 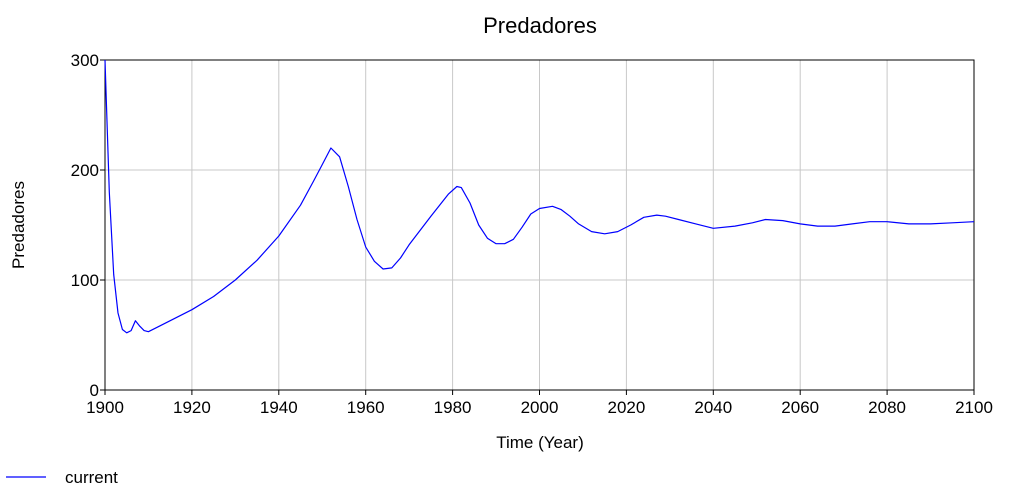 I want to click on x-tick-label: 1920, so click(x=192, y=407).